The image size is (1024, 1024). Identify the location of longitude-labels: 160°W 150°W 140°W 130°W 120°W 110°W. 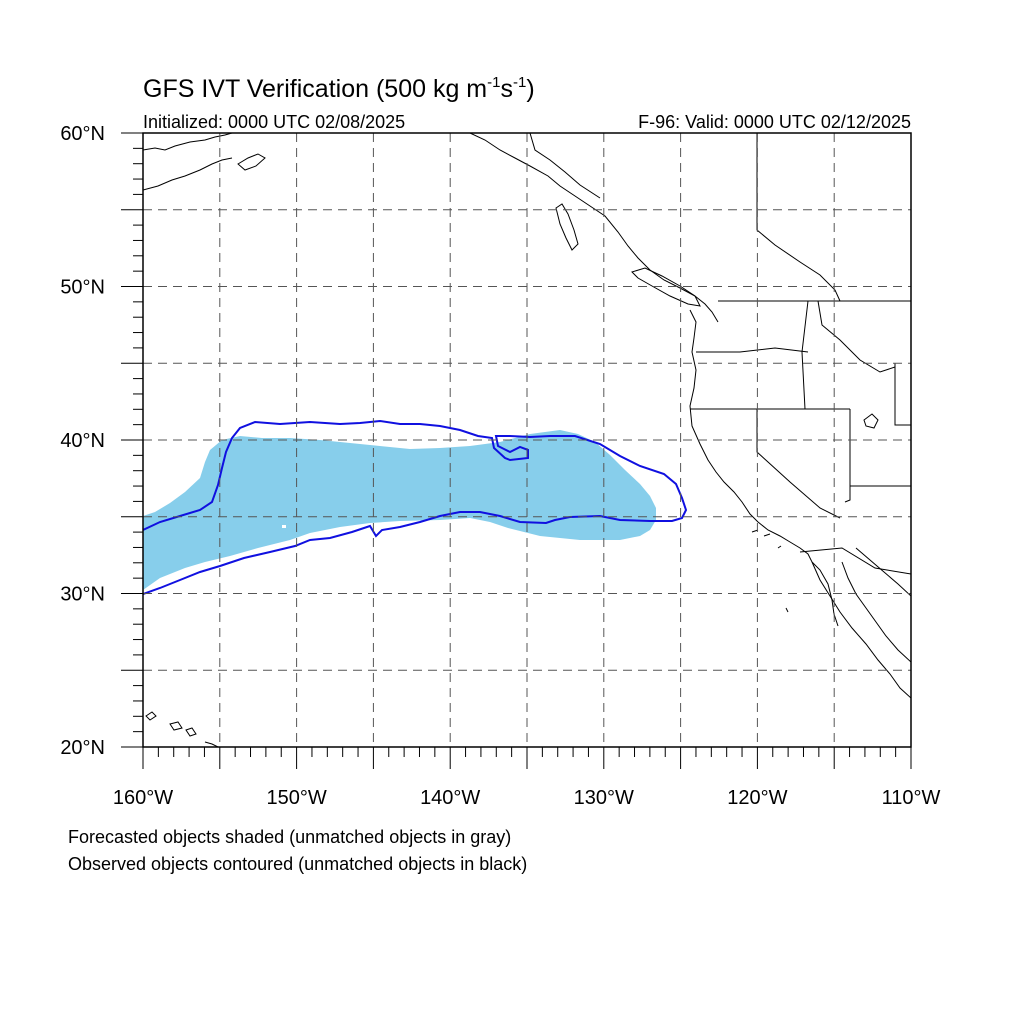
(527, 798).